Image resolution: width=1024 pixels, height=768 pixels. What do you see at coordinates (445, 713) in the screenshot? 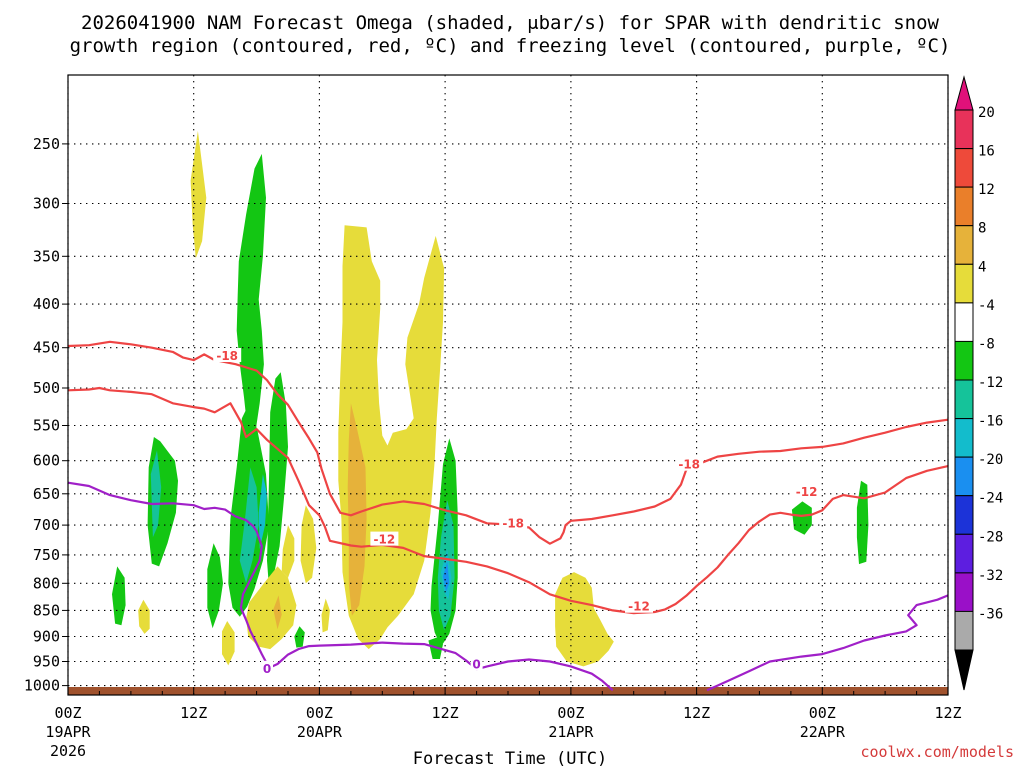
I see `x-tick-label-36-l1: 12Z` at bounding box center [445, 713].